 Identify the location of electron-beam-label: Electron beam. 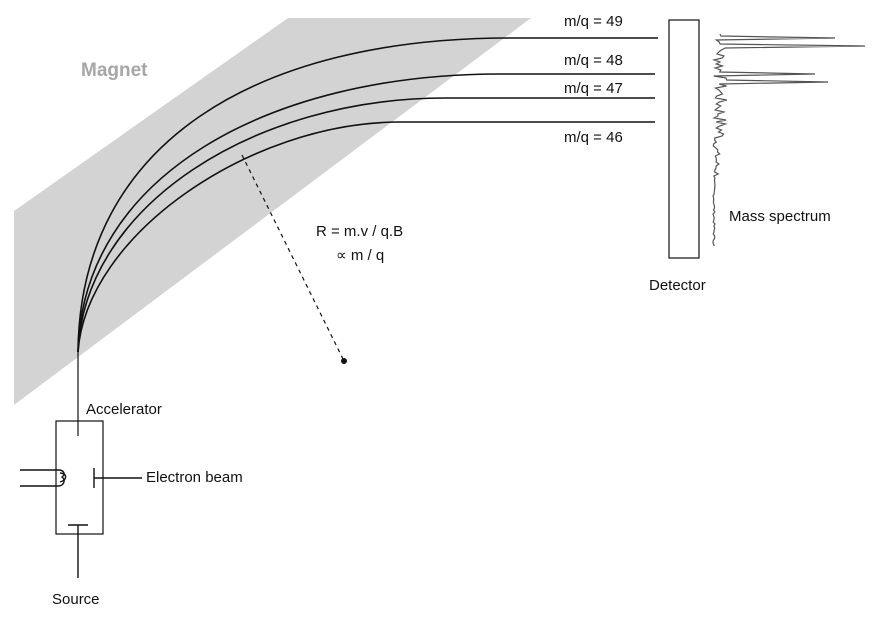
(194, 477).